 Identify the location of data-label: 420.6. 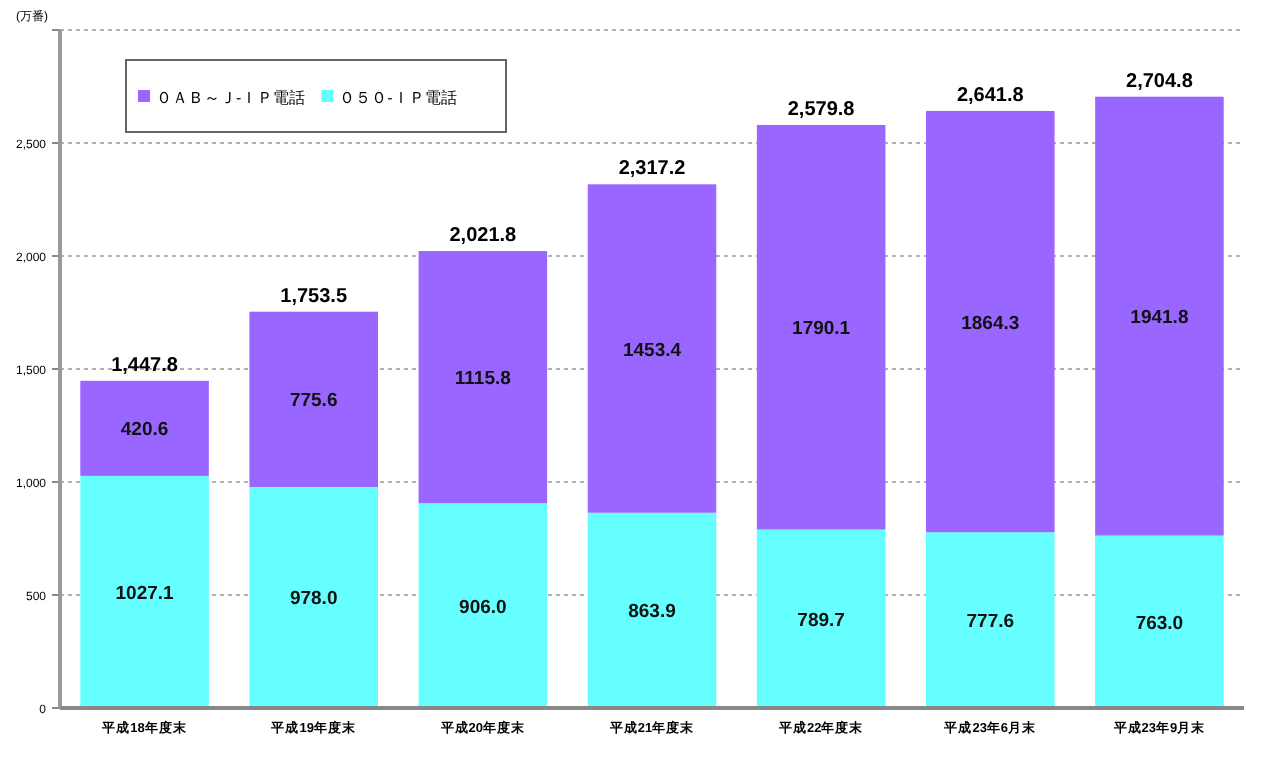
(144, 430).